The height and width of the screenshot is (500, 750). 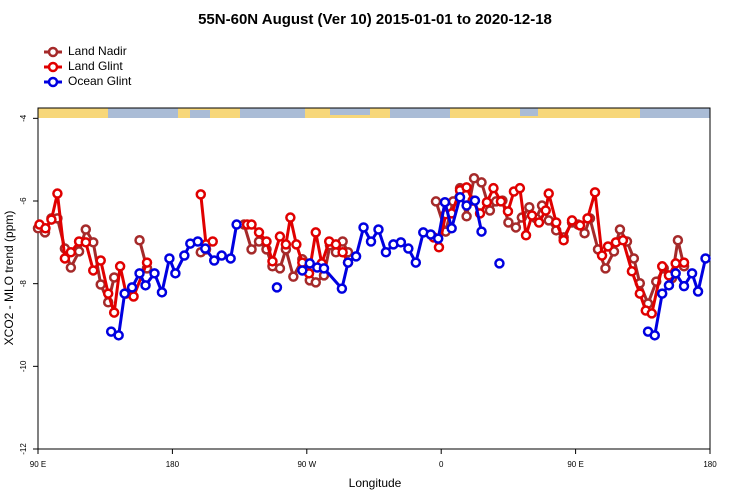 What do you see at coordinates (9, 278) in the screenshot?
I see `y-axis-label: XCO2 - MLO trend (ppm)` at bounding box center [9, 278].